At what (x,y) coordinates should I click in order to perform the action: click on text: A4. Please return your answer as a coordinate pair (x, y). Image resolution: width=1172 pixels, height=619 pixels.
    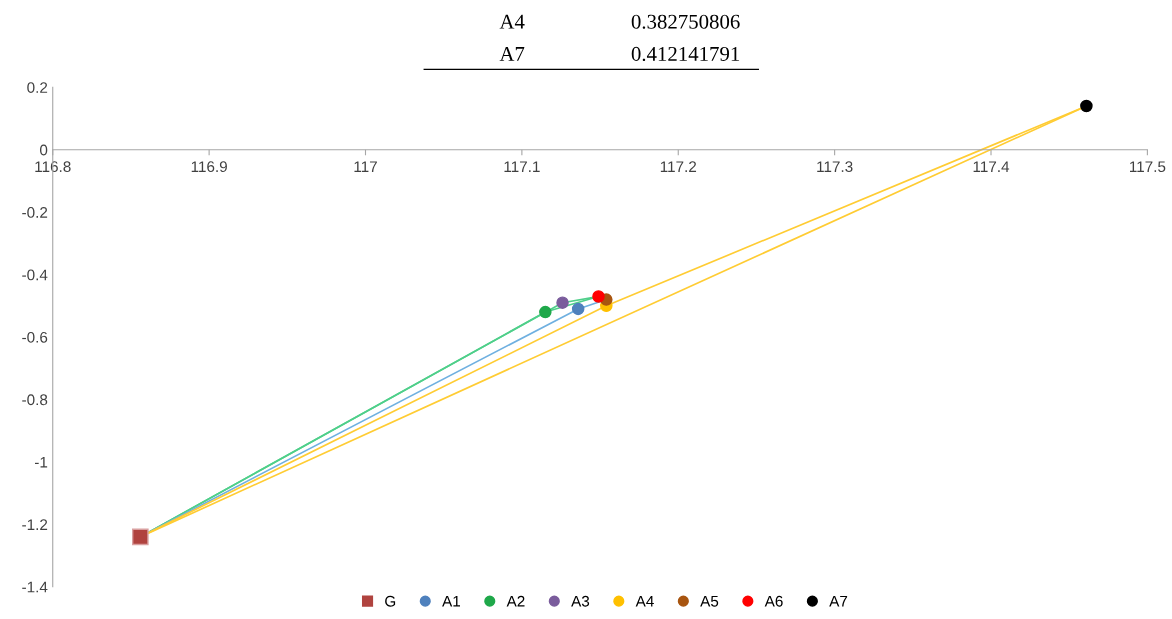
    Looking at the image, I should click on (512, 21).